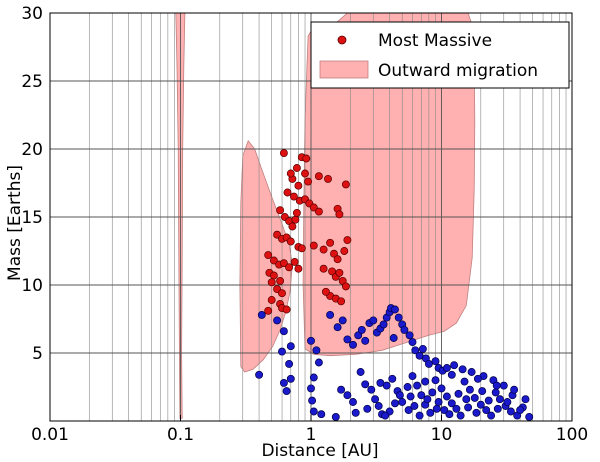 The width and height of the screenshot is (600, 462). I want to click on x-tick-label: 0.01, so click(50, 435).